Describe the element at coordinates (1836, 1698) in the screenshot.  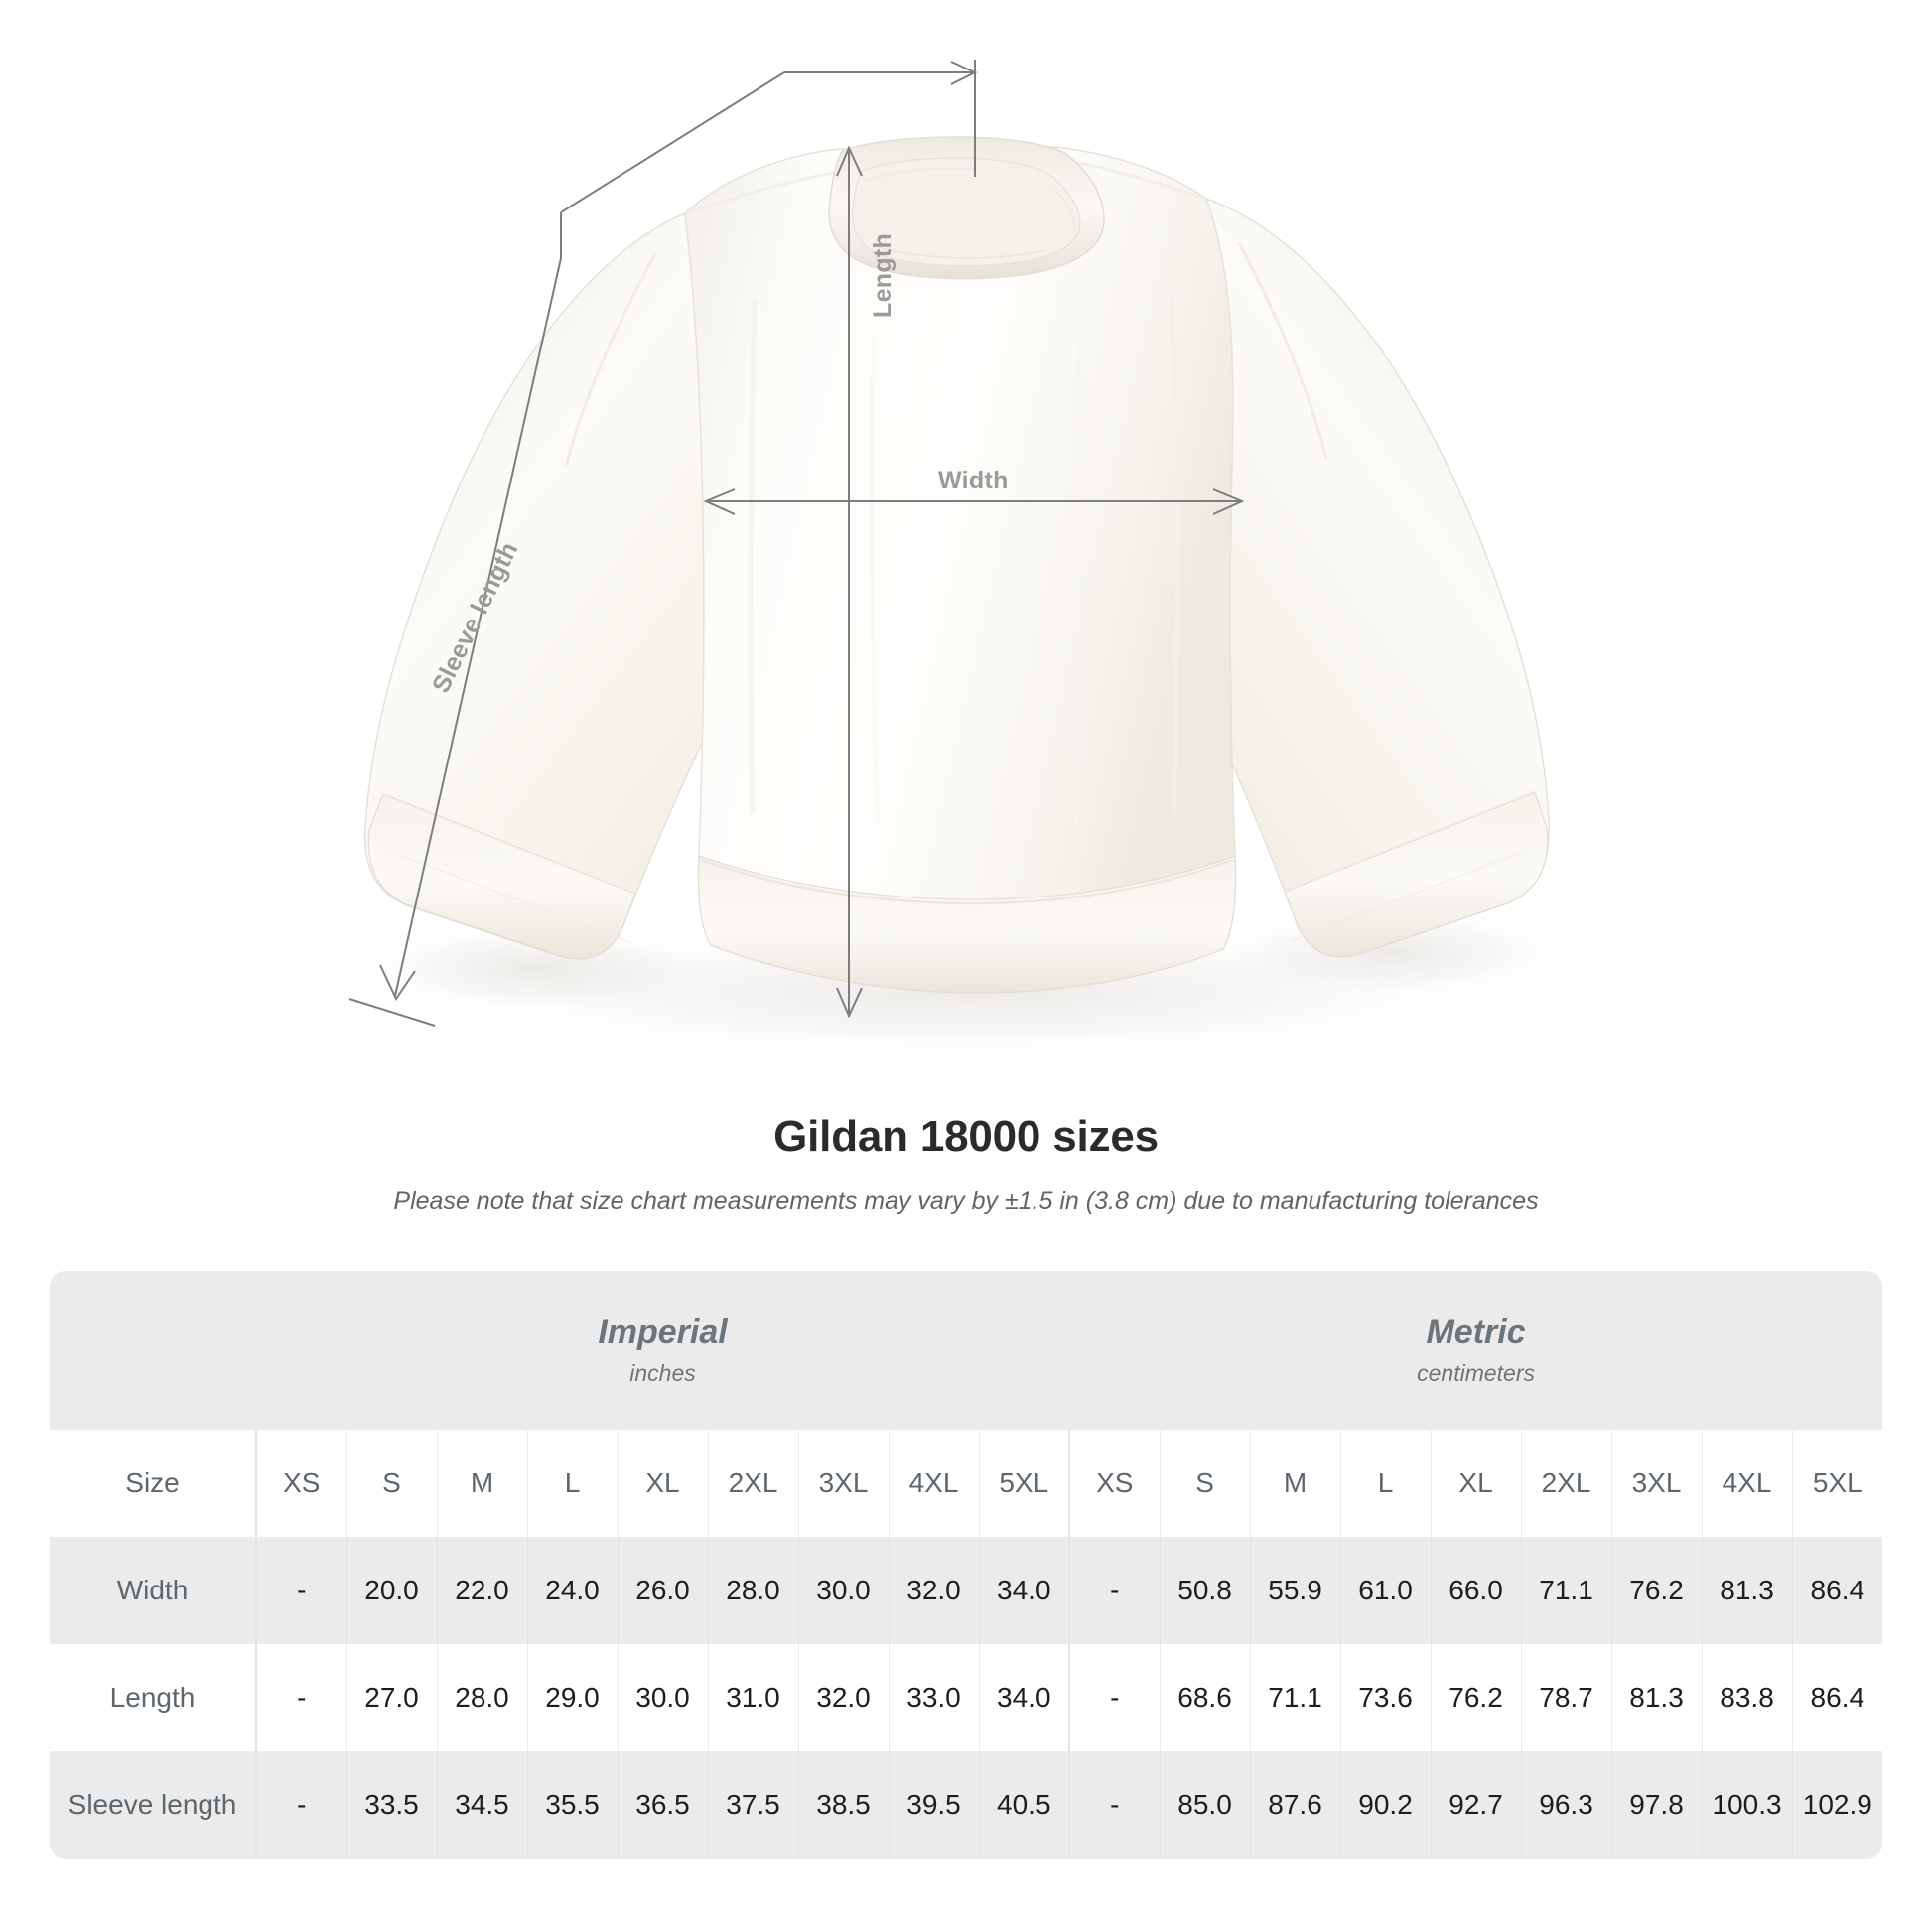
I see `length-metric-5xl: 86.4` at that location.